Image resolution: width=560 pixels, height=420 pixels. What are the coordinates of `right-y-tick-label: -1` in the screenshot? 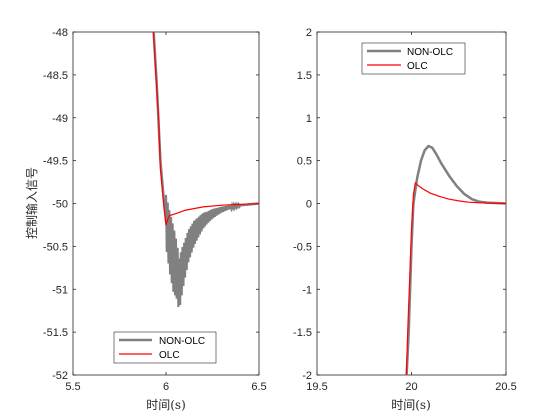 It's located at (307, 290).